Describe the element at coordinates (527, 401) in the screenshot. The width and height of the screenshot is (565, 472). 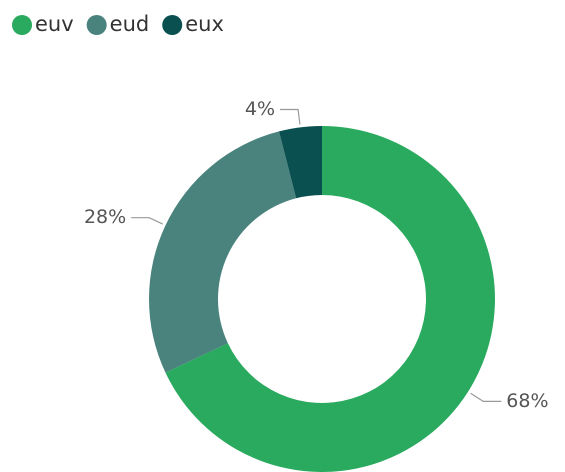
I see `data-label: 68%` at that location.